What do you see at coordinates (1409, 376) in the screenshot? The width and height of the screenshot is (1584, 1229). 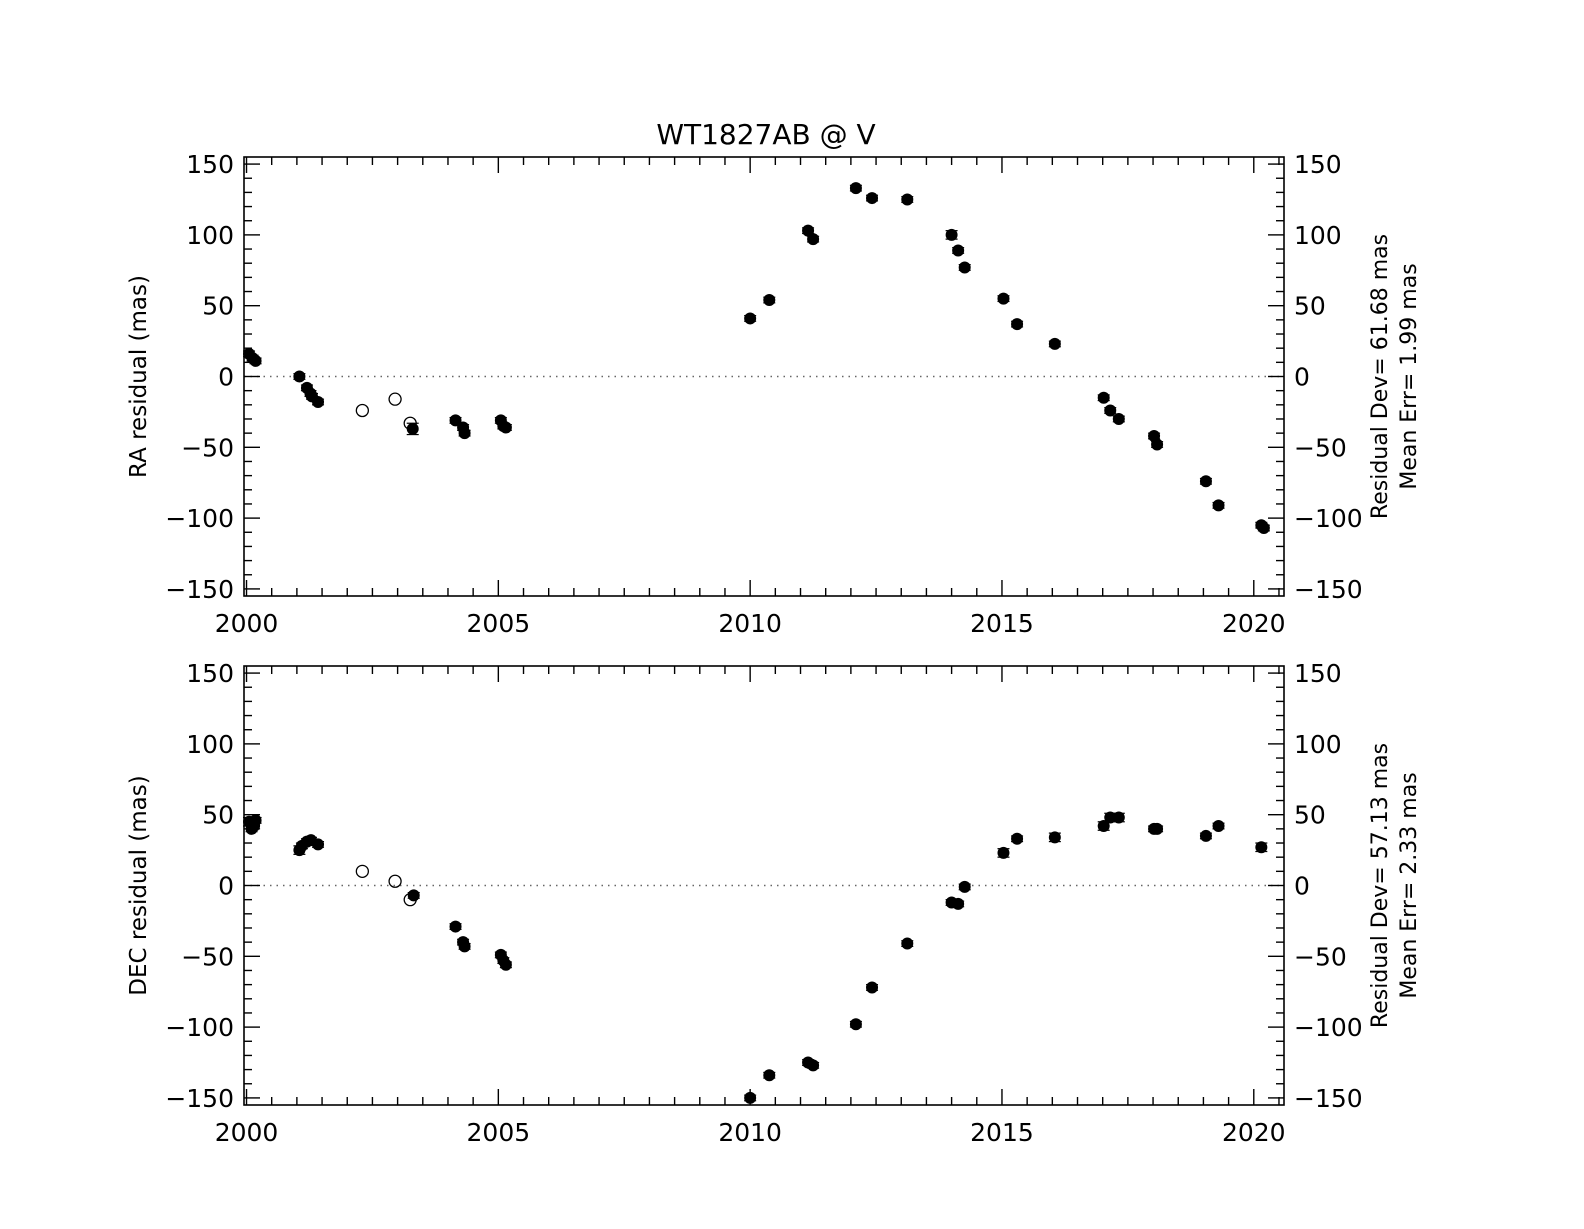 I see `mean-err-text: Mean Err= 1.99 mas` at bounding box center [1409, 376].